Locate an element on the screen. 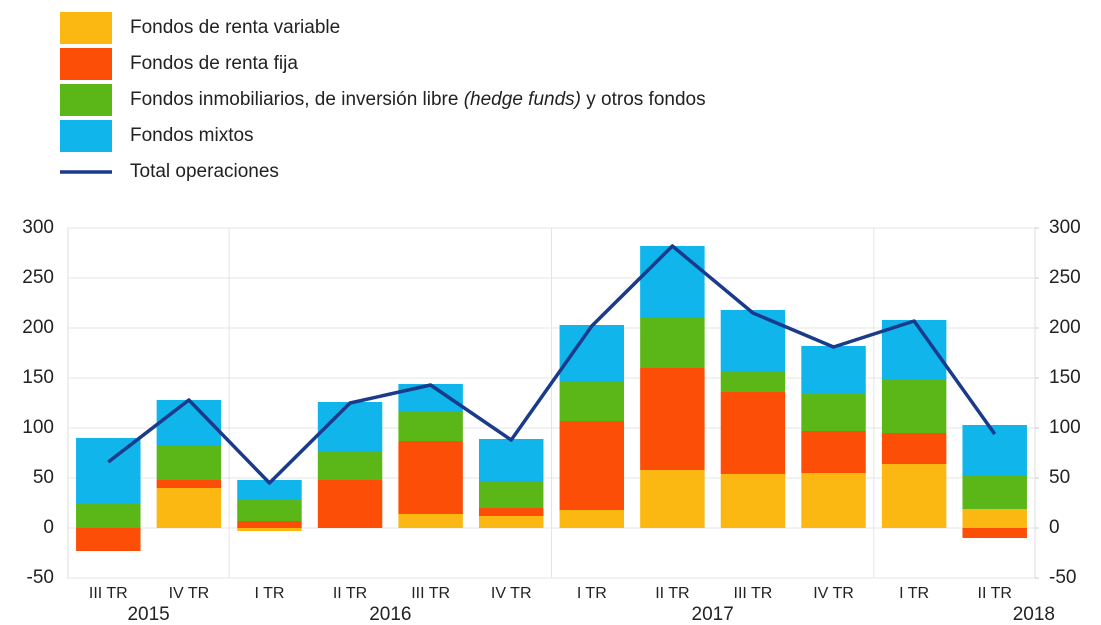  legend-label: Total operaciones is located at coordinates (204, 171).